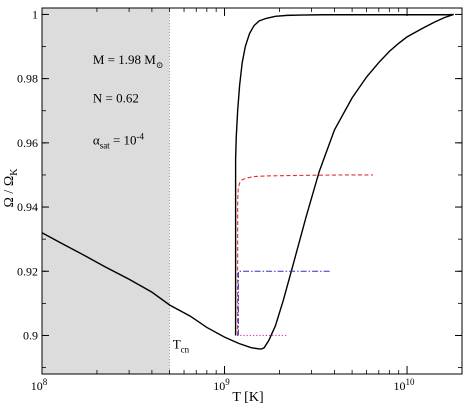 This screenshot has height=409, width=467. What do you see at coordinates (27, 79) in the screenshot?
I see `y-tick-label: 0.98` at bounding box center [27, 79].